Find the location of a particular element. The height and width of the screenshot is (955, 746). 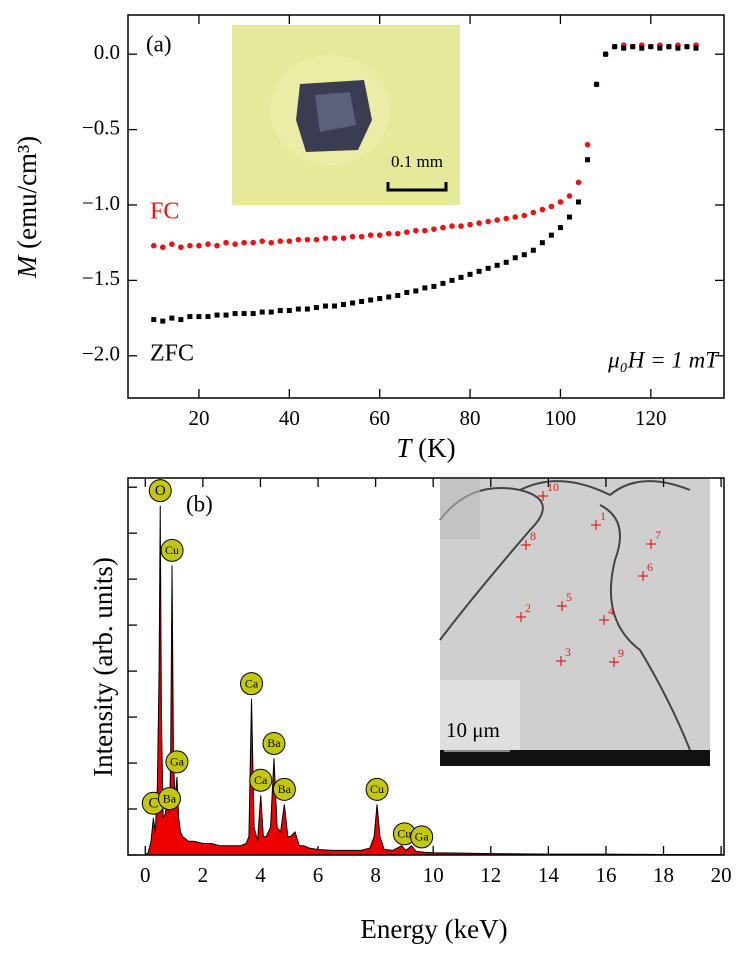

y-axis-unit: (emu/cm³) is located at coordinates (27, 192).